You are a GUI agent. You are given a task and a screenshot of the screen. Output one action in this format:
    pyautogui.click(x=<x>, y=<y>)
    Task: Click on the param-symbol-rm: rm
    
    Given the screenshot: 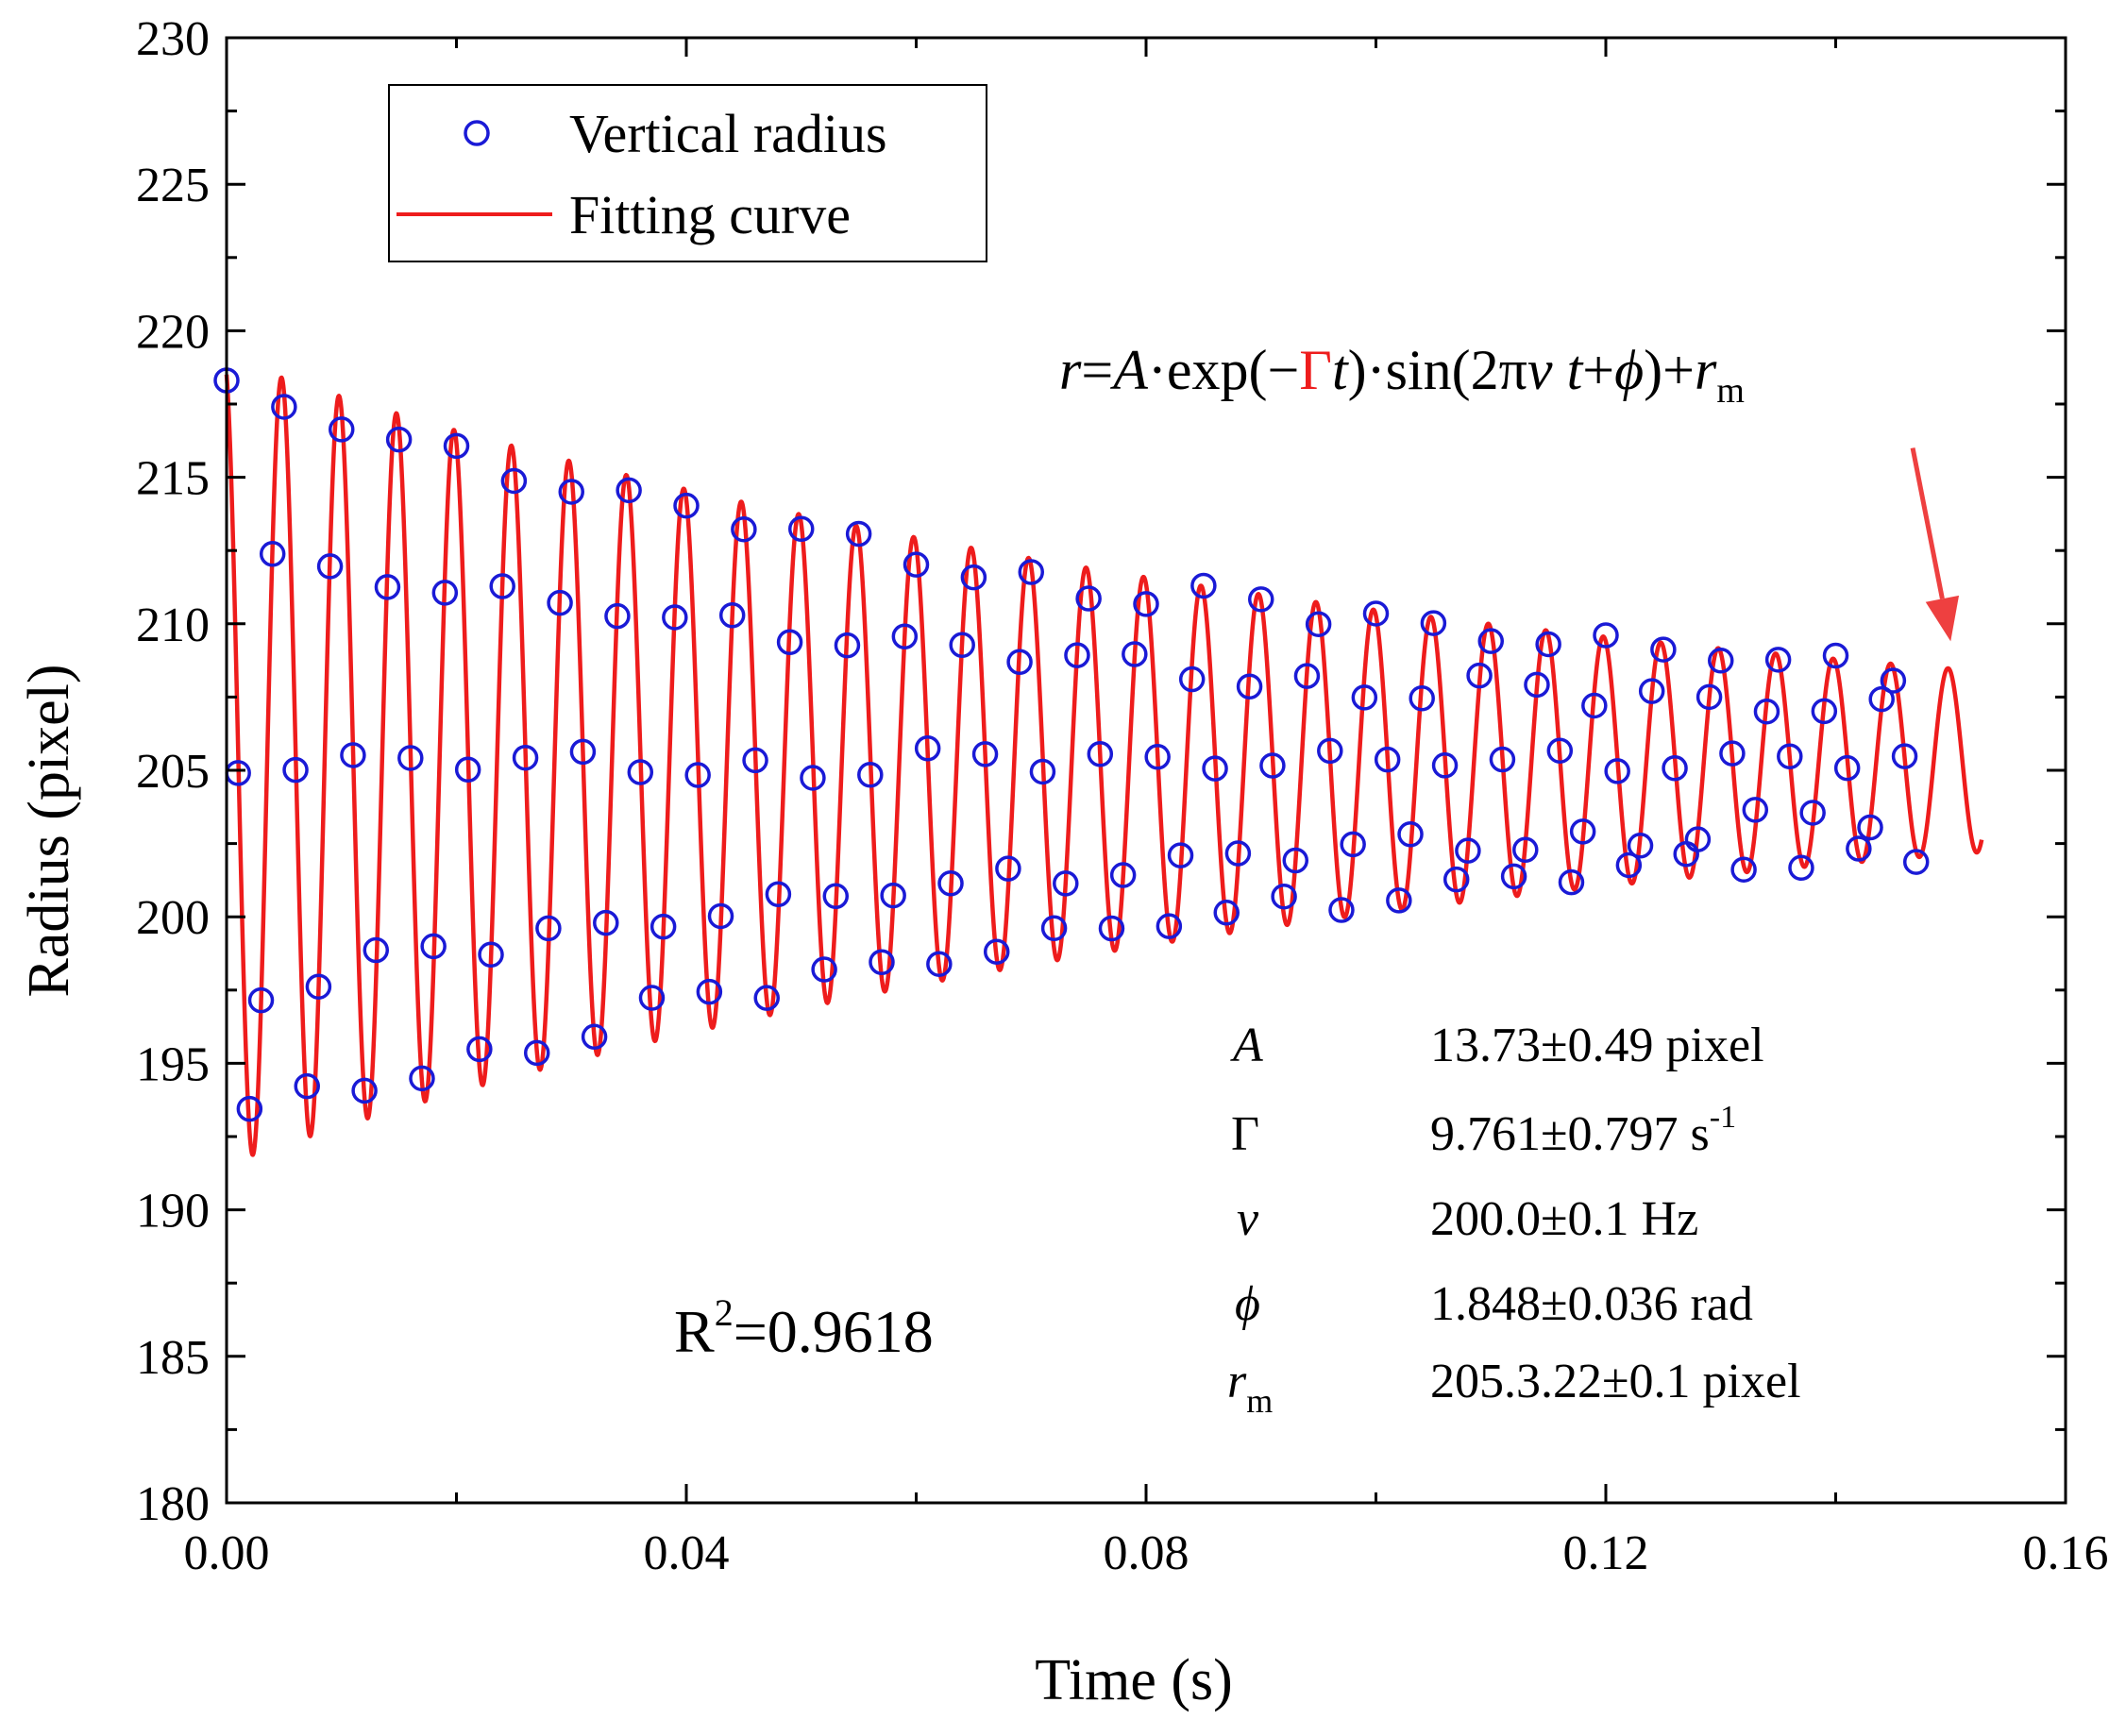 What is the action you would take?
    pyautogui.click(x=1250, y=1388)
    